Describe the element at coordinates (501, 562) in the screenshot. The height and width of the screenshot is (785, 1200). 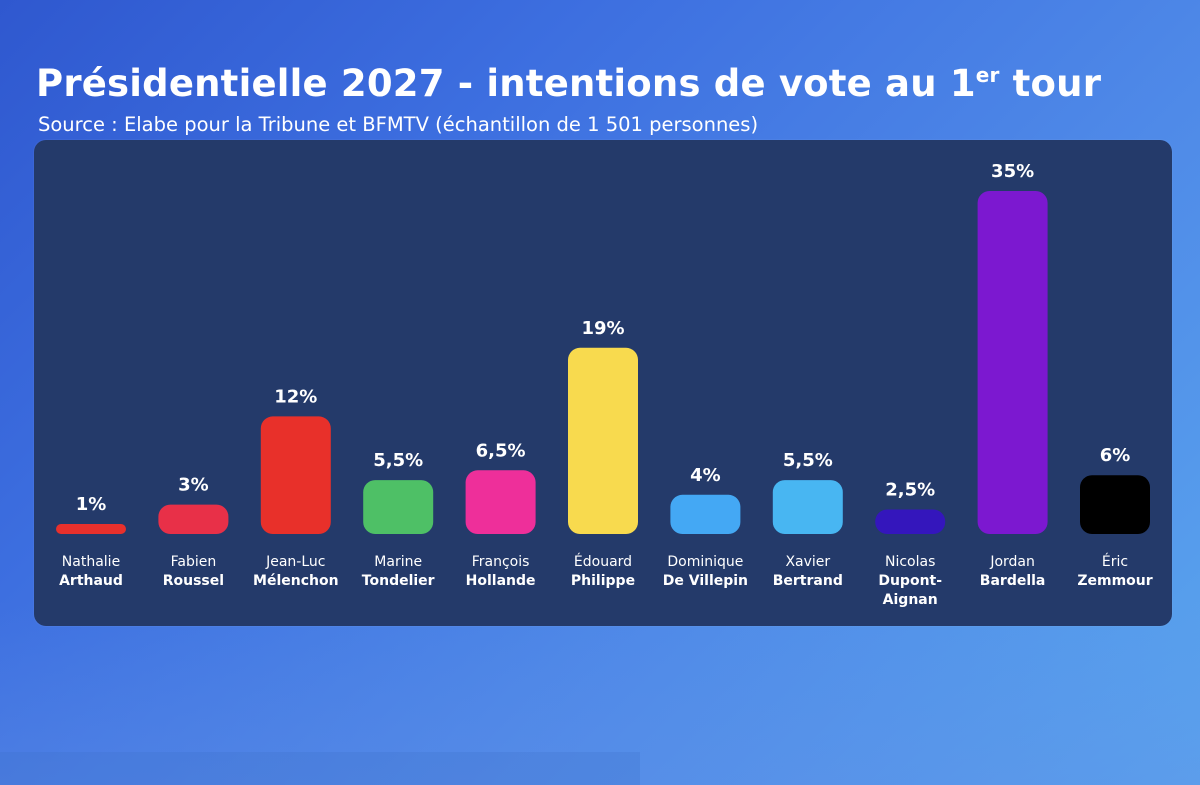
I see `candidate-first-name: François` at that location.